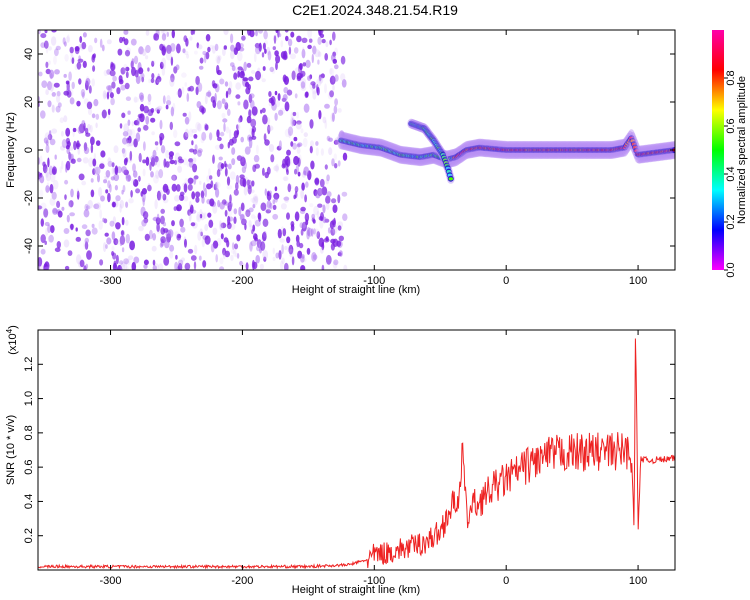  I want to click on y-tick-label: 1.0, so click(29, 398).